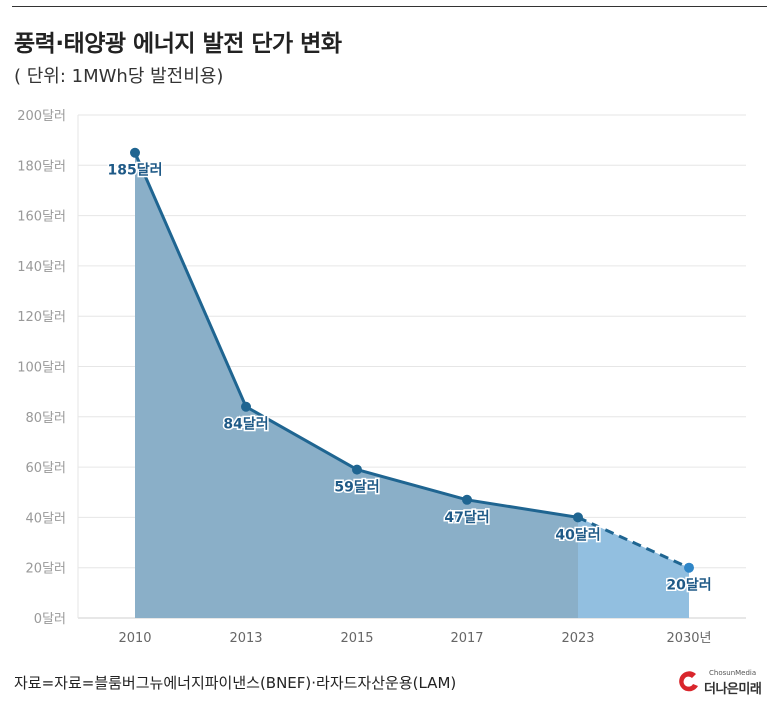 This screenshot has height=707, width=778. I want to click on logo-small-text: ChosunMedia, so click(733, 673).